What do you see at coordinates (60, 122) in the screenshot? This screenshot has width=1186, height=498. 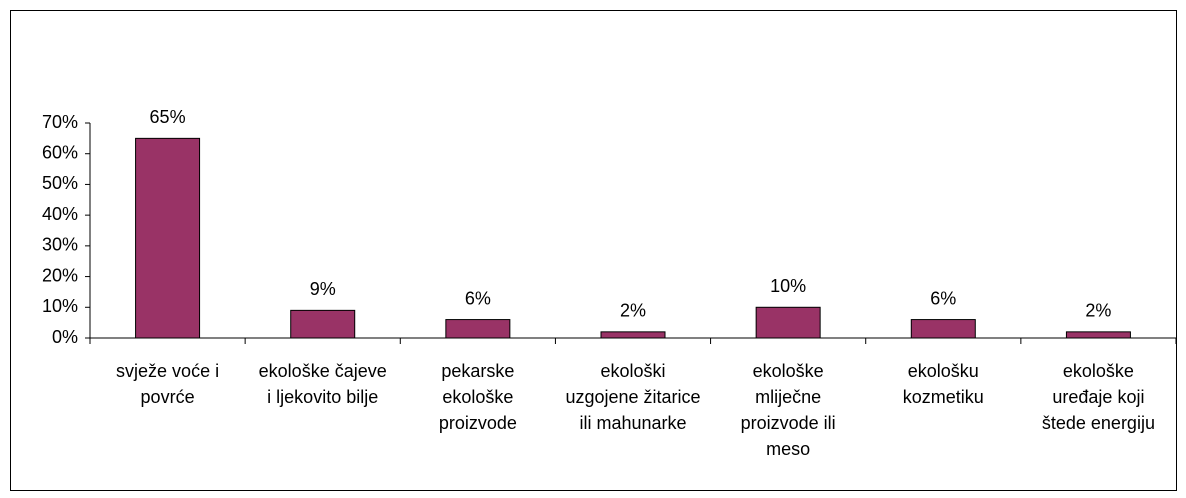 I see `y-tick-label: 70%` at bounding box center [60, 122].